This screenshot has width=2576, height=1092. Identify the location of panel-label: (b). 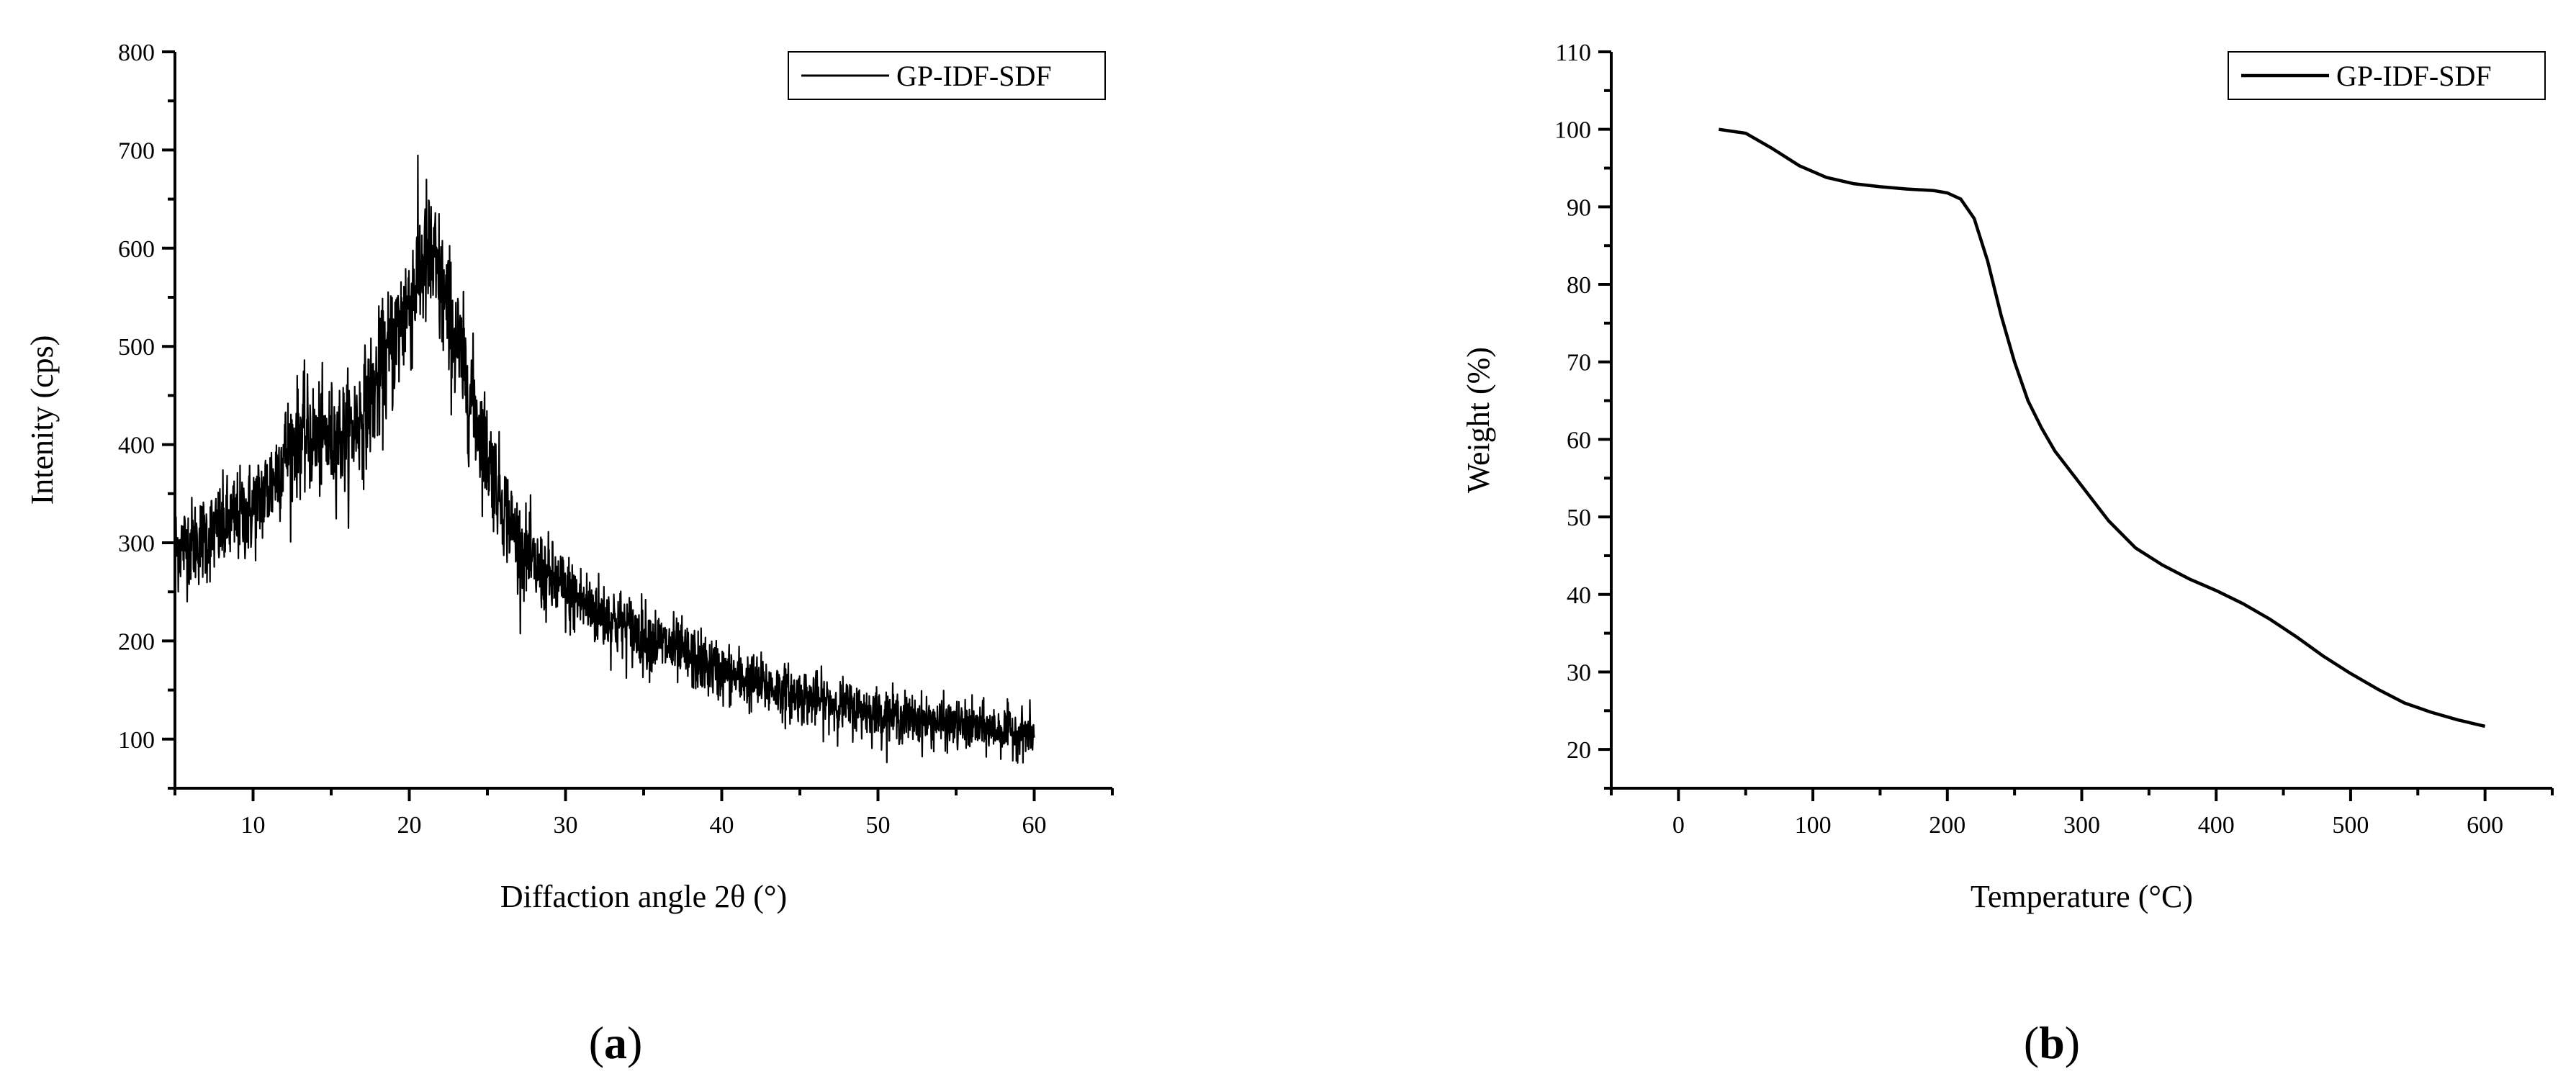
(2052, 1042).